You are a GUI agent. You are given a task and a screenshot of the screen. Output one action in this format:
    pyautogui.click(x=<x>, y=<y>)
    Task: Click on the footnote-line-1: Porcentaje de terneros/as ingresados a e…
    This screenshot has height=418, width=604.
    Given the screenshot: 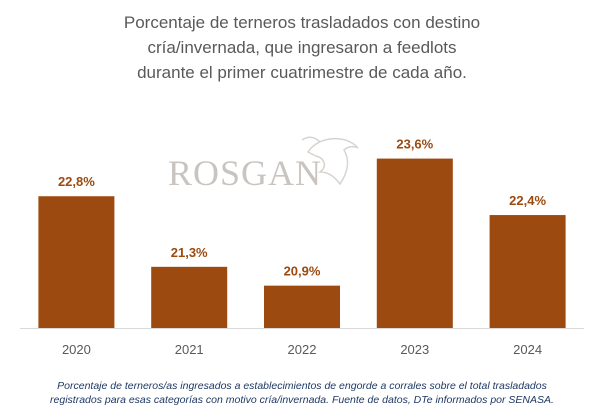 What is the action you would take?
    pyautogui.click(x=302, y=386)
    